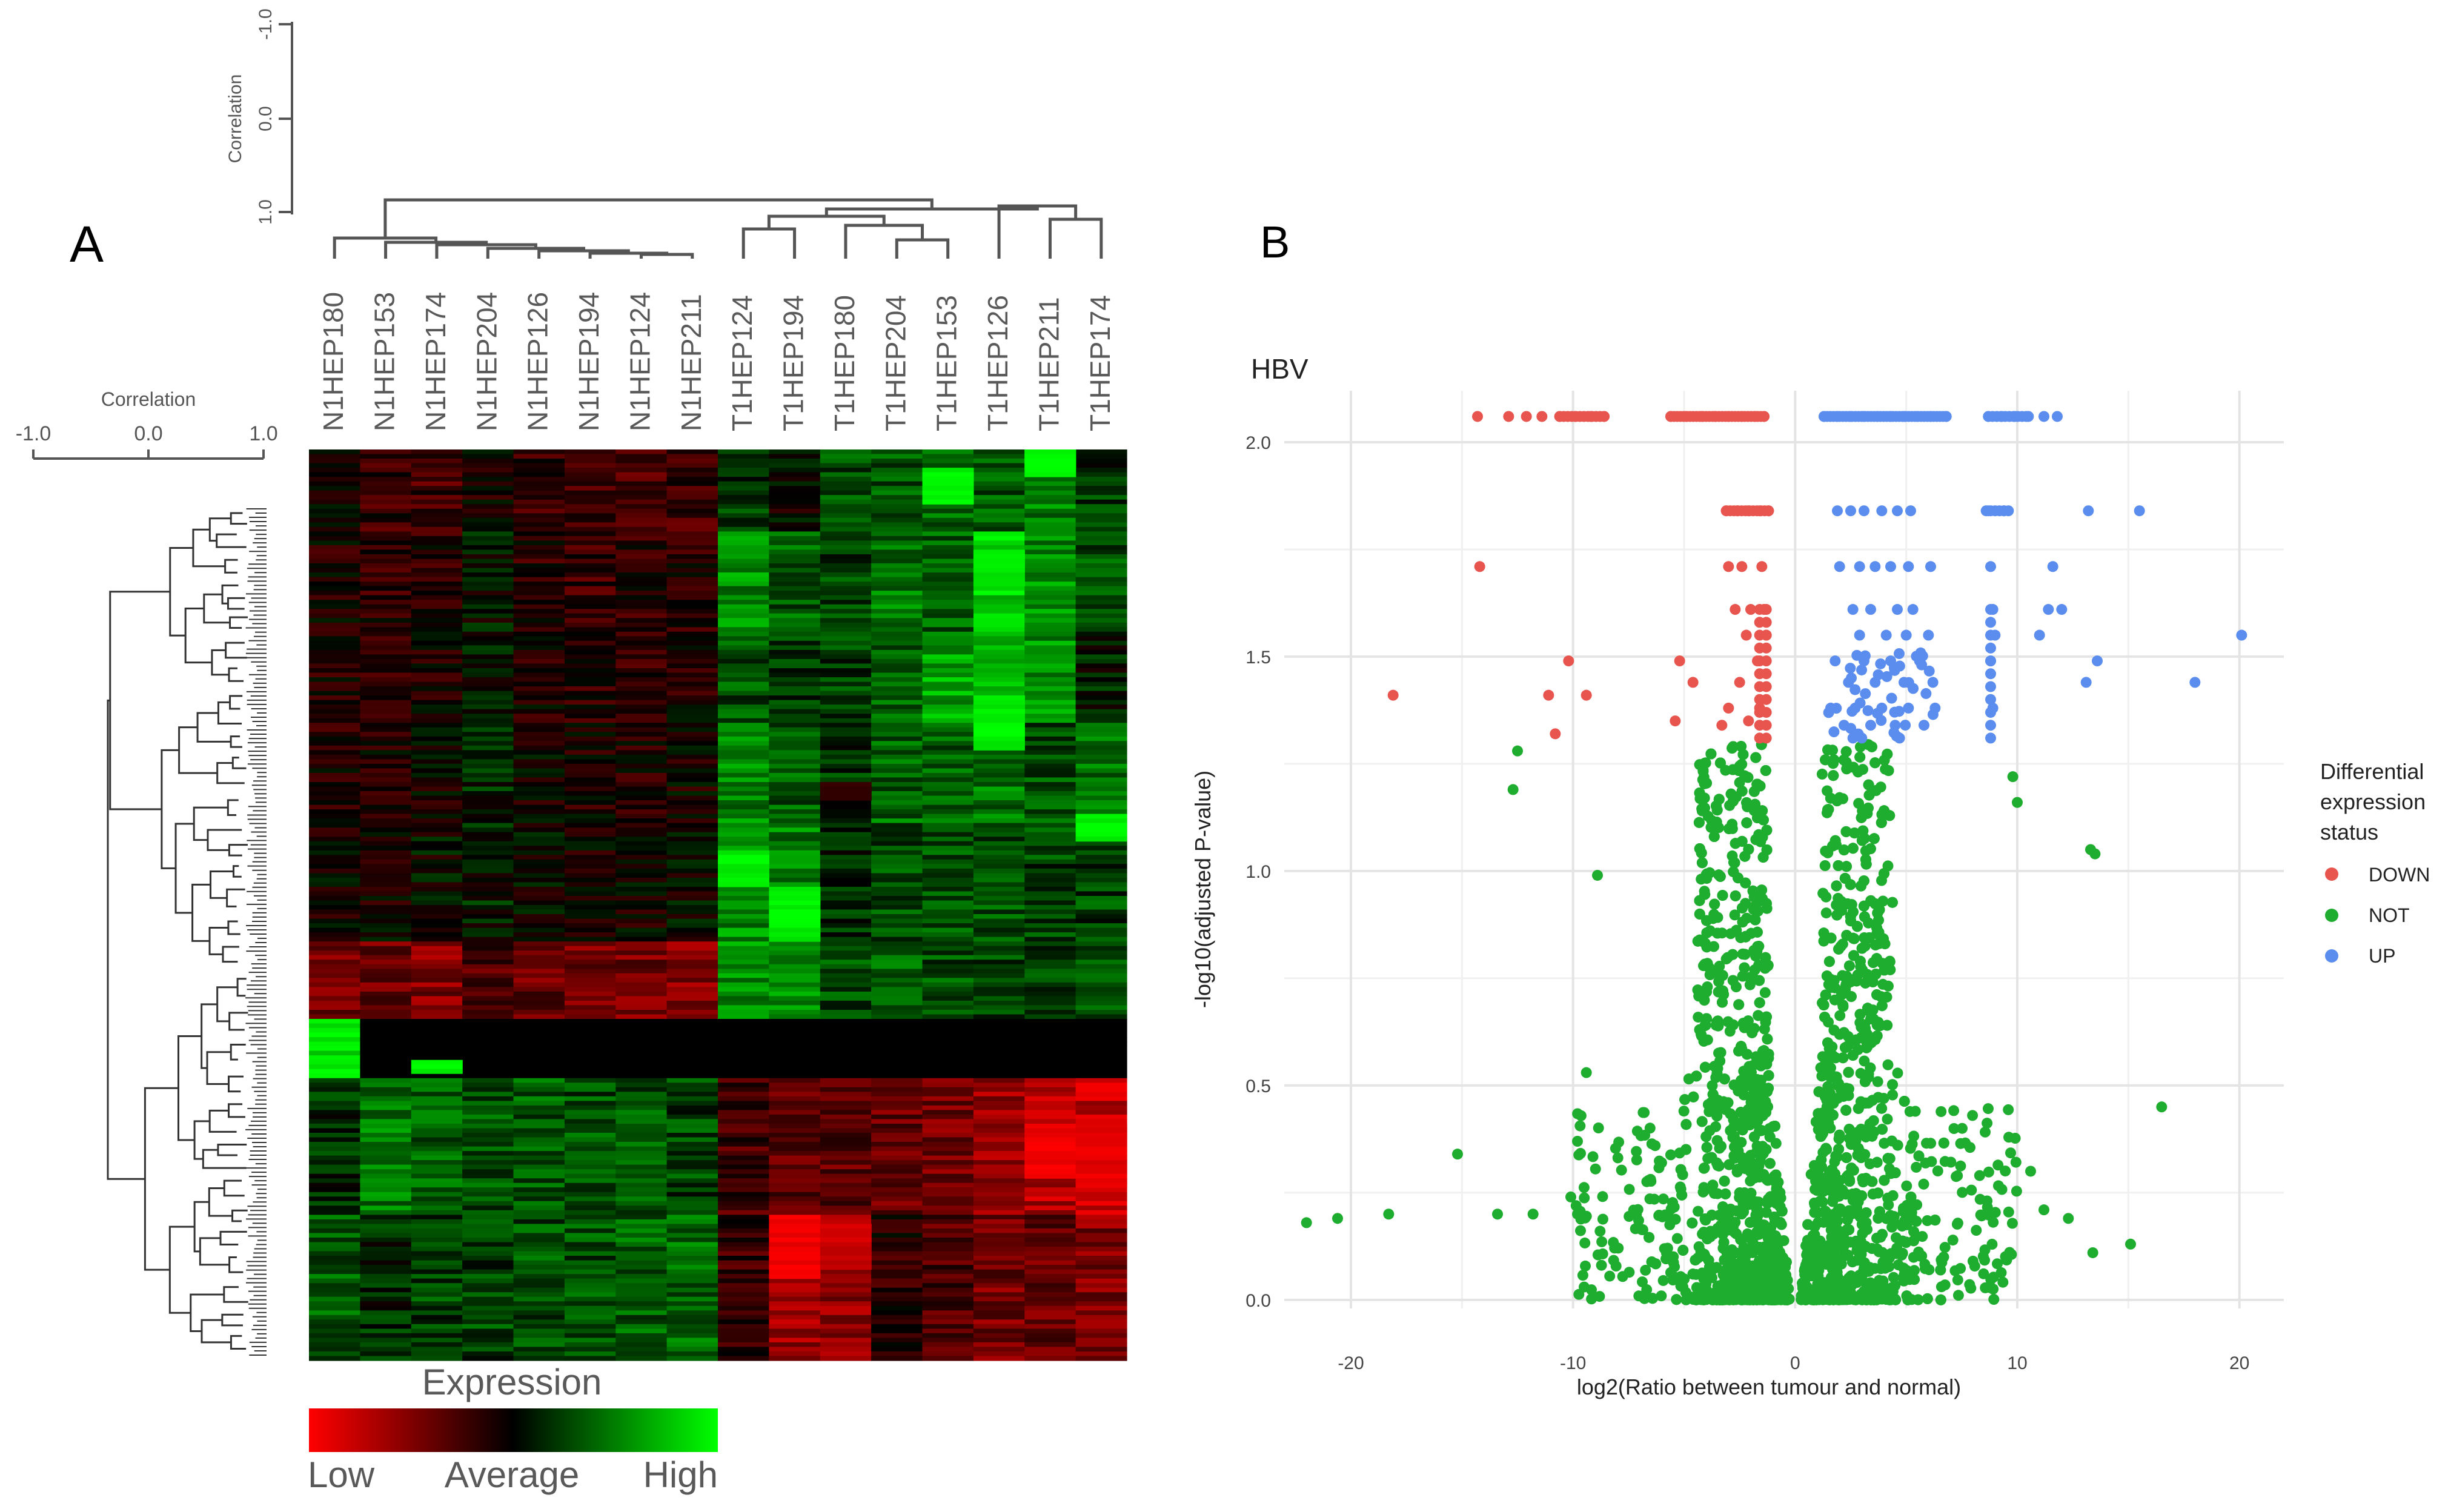  I want to click on point-not, so click(1698, 1017).